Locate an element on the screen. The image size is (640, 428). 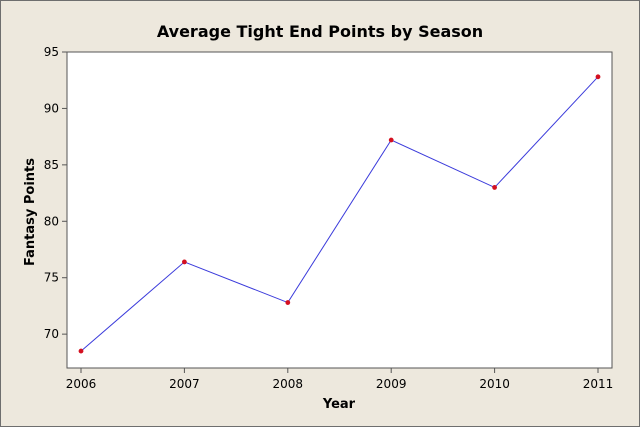
y-tick-label: 75 is located at coordinates (51, 278).